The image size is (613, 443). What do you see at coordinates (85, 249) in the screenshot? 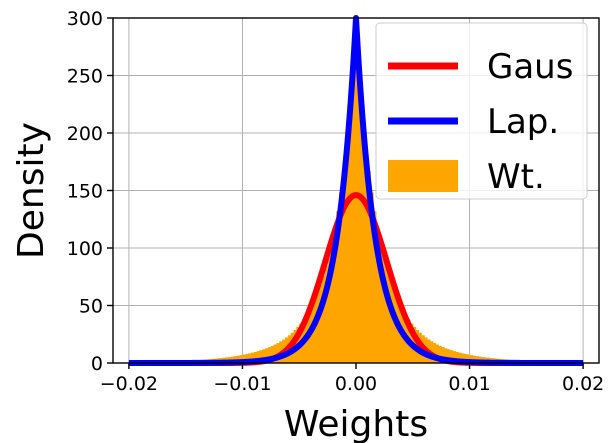
I see `y-tick-label: 100` at bounding box center [85, 249].